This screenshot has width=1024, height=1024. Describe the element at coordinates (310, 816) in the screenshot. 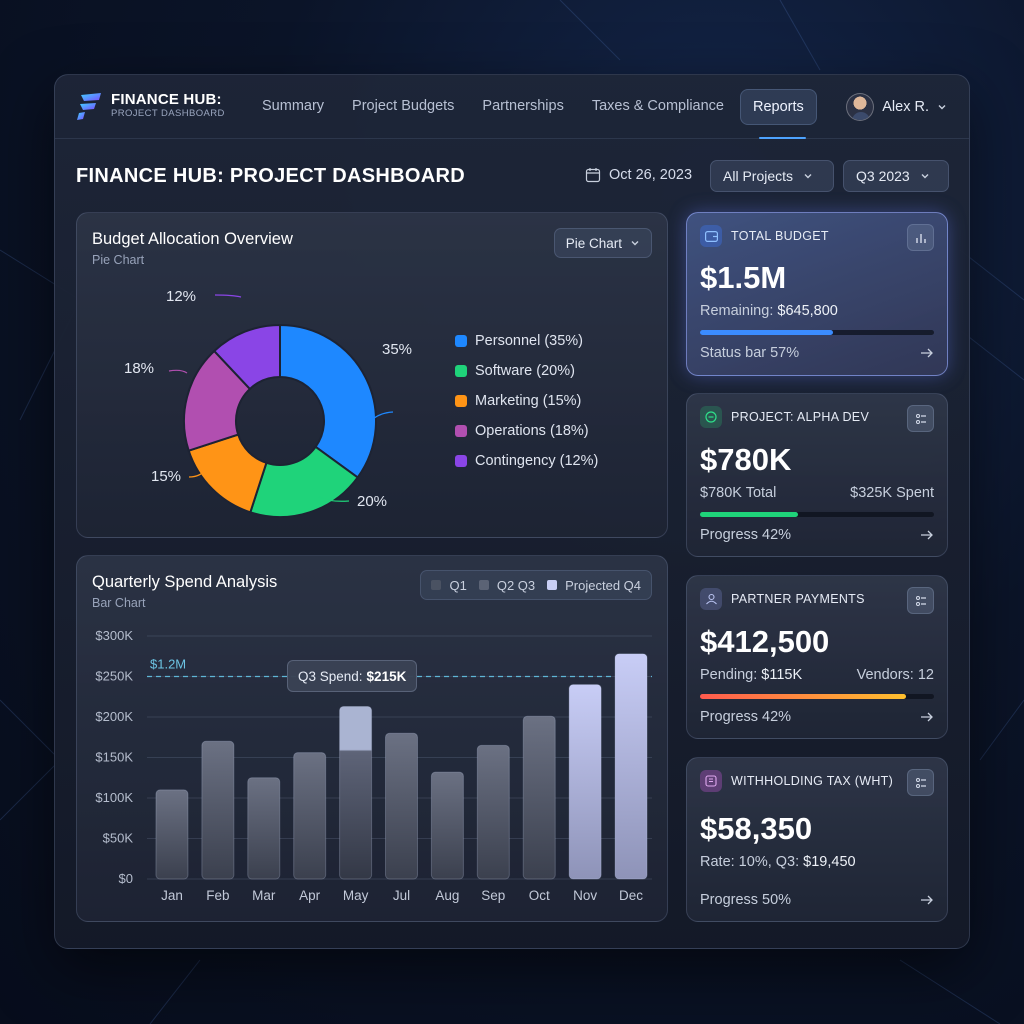

I see `bar-apr` at that location.